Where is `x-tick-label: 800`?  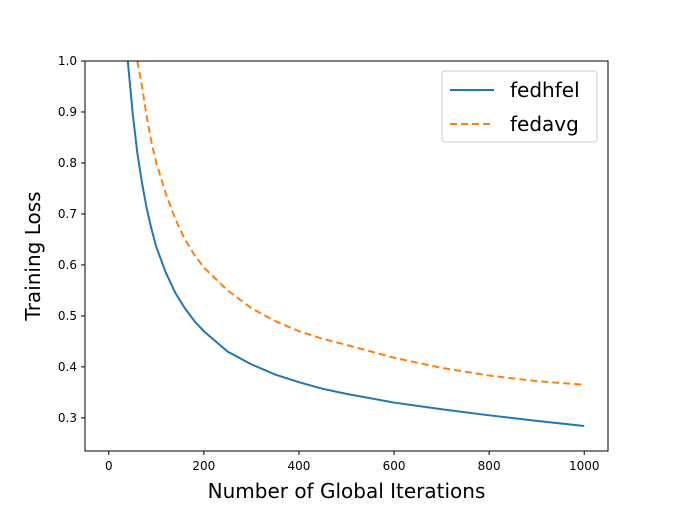
x-tick-label: 800 is located at coordinates (489, 466).